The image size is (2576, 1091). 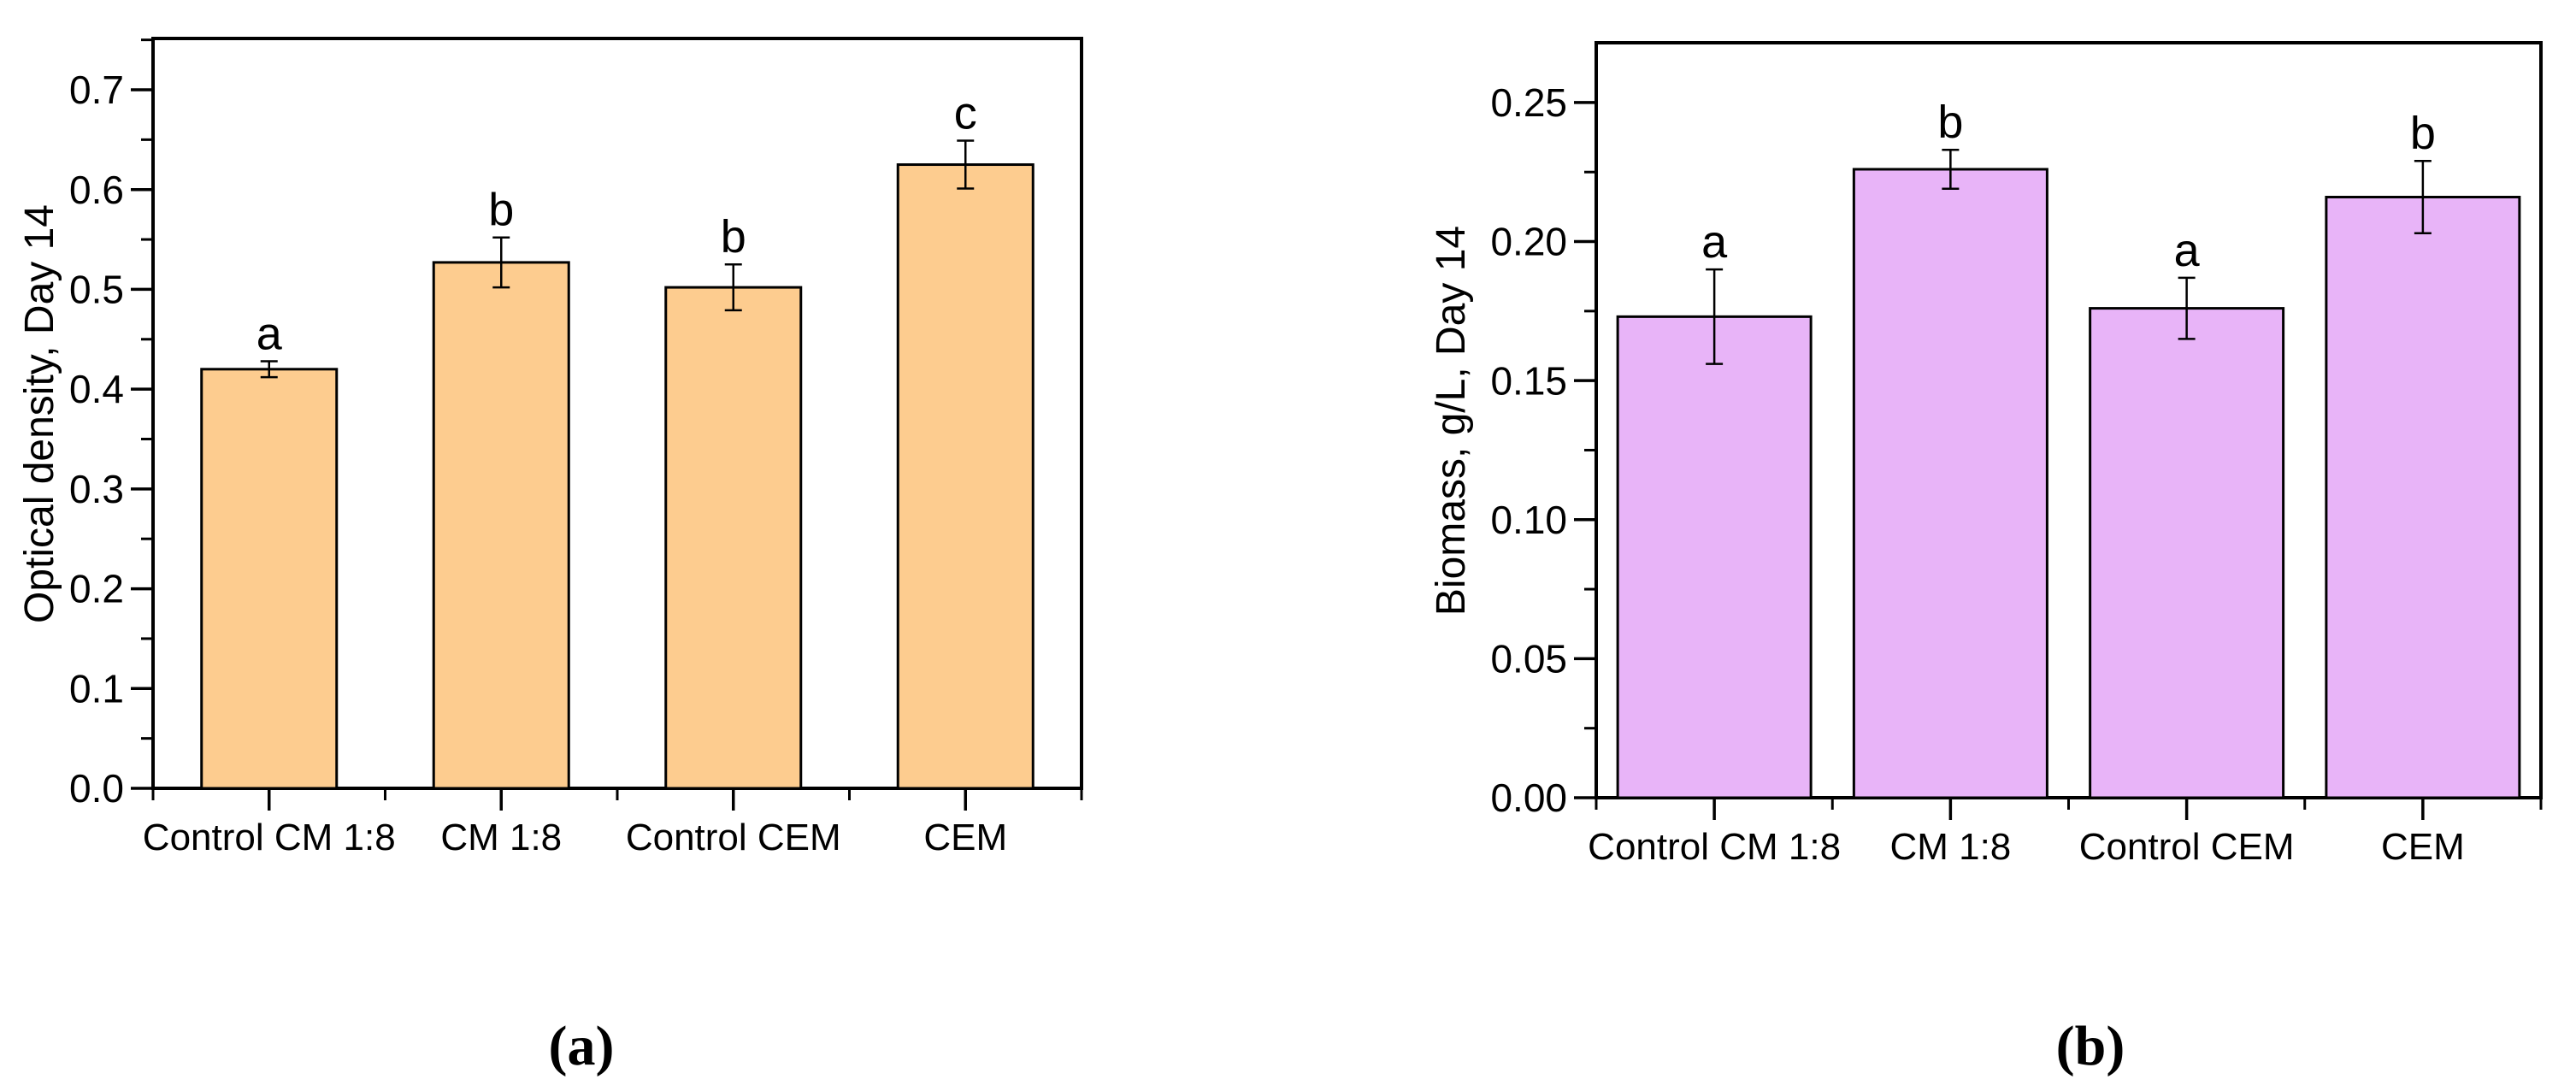 What do you see at coordinates (39, 413) in the screenshot?
I see `panel-a-y-axis-title: Optical density, Day 14` at bounding box center [39, 413].